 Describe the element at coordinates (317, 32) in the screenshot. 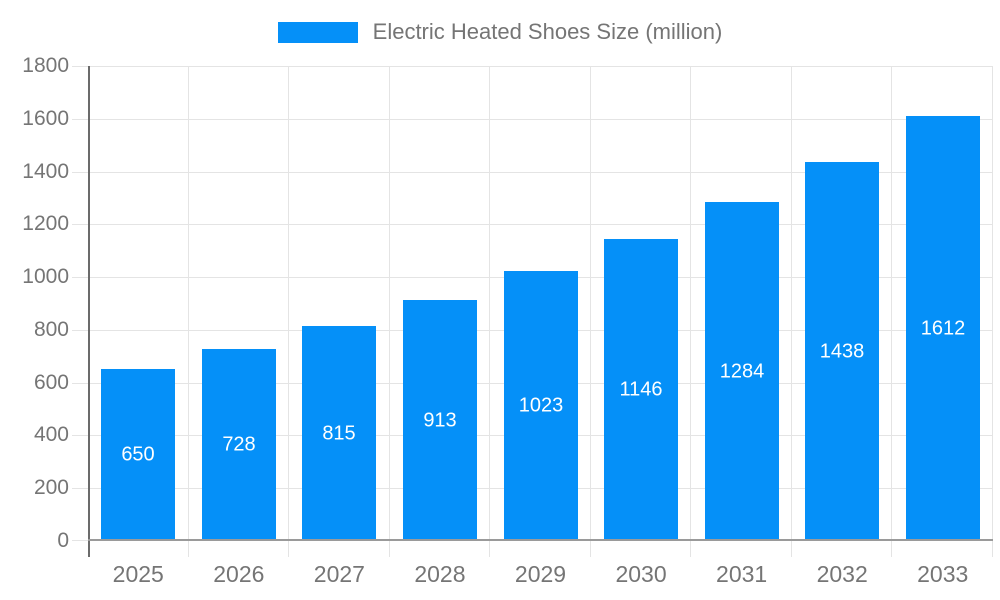

I see `legend-swatch` at that location.